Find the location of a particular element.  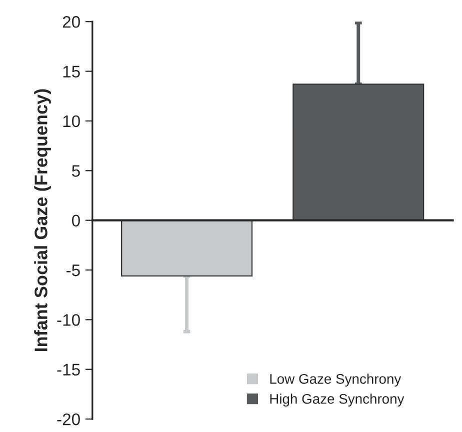

y-tick-label: -5 is located at coordinates (73, 270).